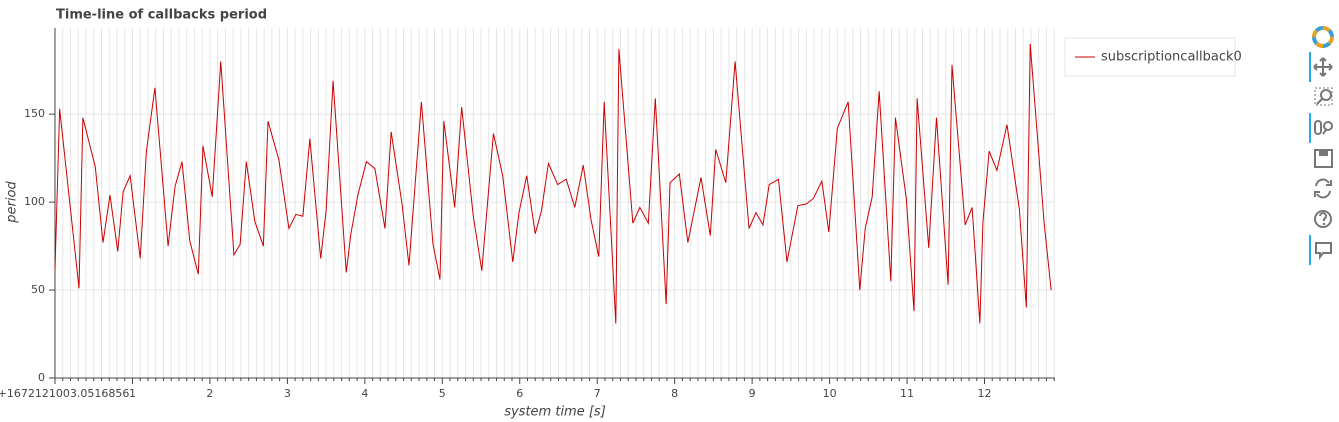 The height and width of the screenshot is (422, 1339). What do you see at coordinates (1171, 57) in the screenshot?
I see `legend-label: subscriptioncallback0` at bounding box center [1171, 57].